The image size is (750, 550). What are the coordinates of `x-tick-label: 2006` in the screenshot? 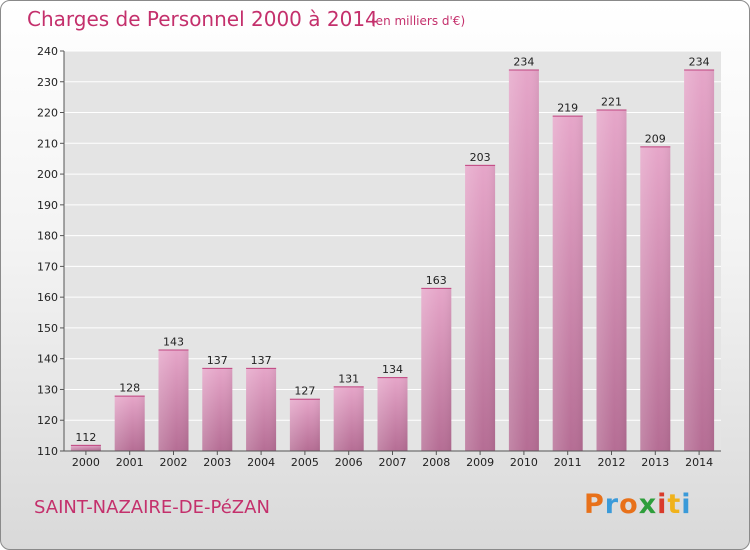 It's located at (349, 462).